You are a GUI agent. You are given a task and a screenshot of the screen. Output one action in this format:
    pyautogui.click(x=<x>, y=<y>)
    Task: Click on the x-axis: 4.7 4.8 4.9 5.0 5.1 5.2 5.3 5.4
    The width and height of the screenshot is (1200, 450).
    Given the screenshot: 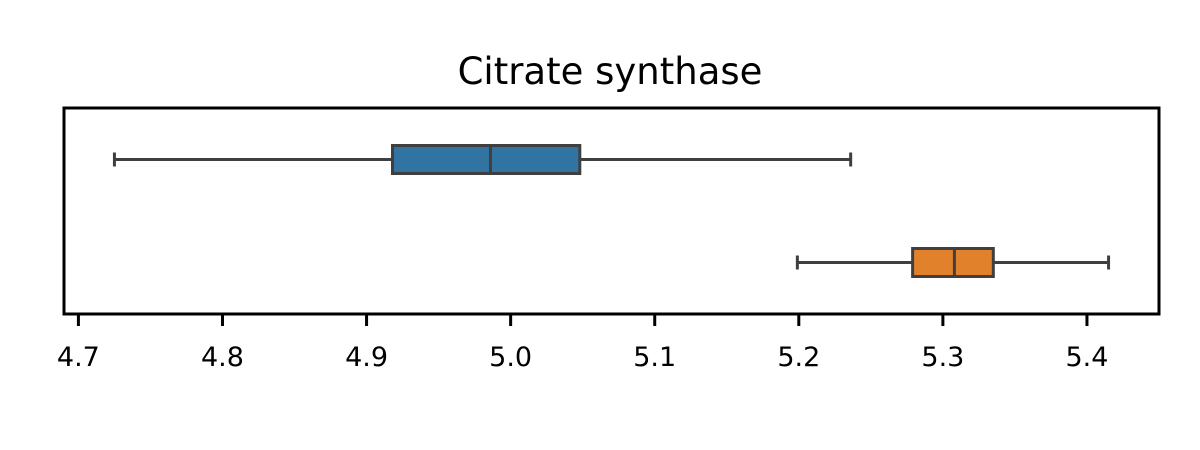 What is the action you would take?
    pyautogui.click(x=582, y=343)
    